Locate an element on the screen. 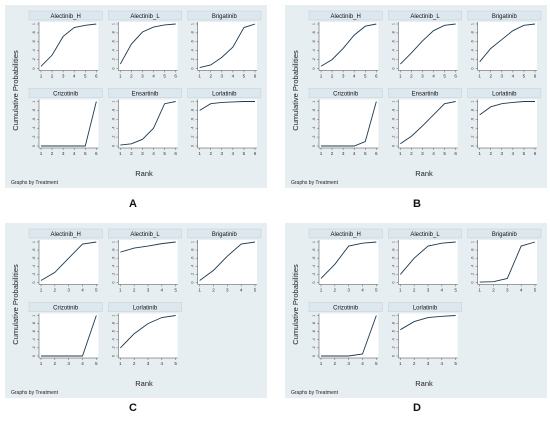  subplot-Crizotinib: Crizotinib 0 .2 .4 .6 .8 1 1 2 3 4 5 6 is located at coordinates (65, 122).